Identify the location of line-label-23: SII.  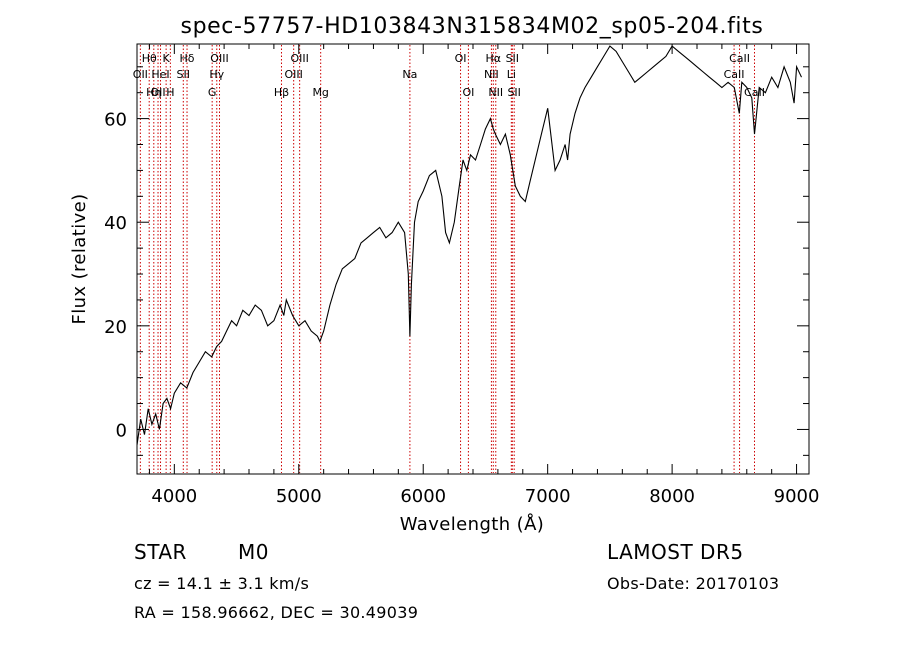
(512, 58).